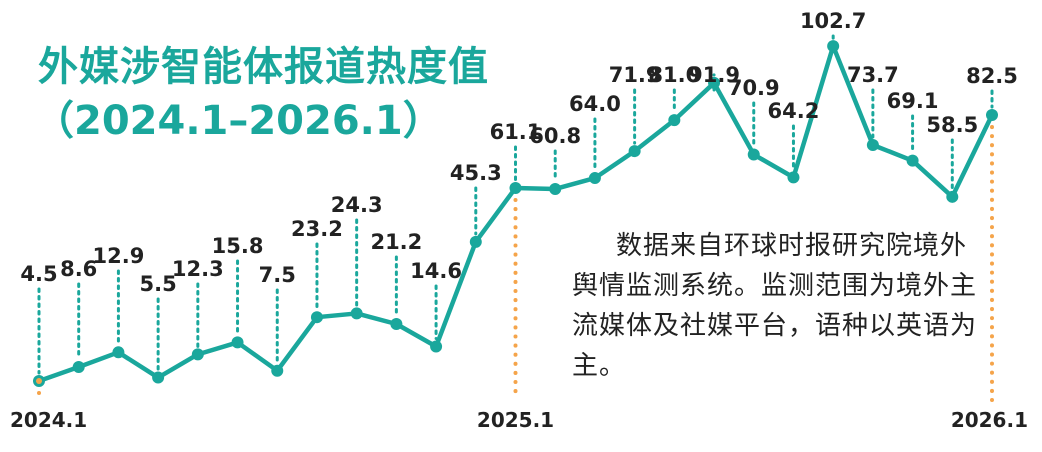 The image size is (1042, 452). I want to click on data-label: 60.8, so click(555, 136).